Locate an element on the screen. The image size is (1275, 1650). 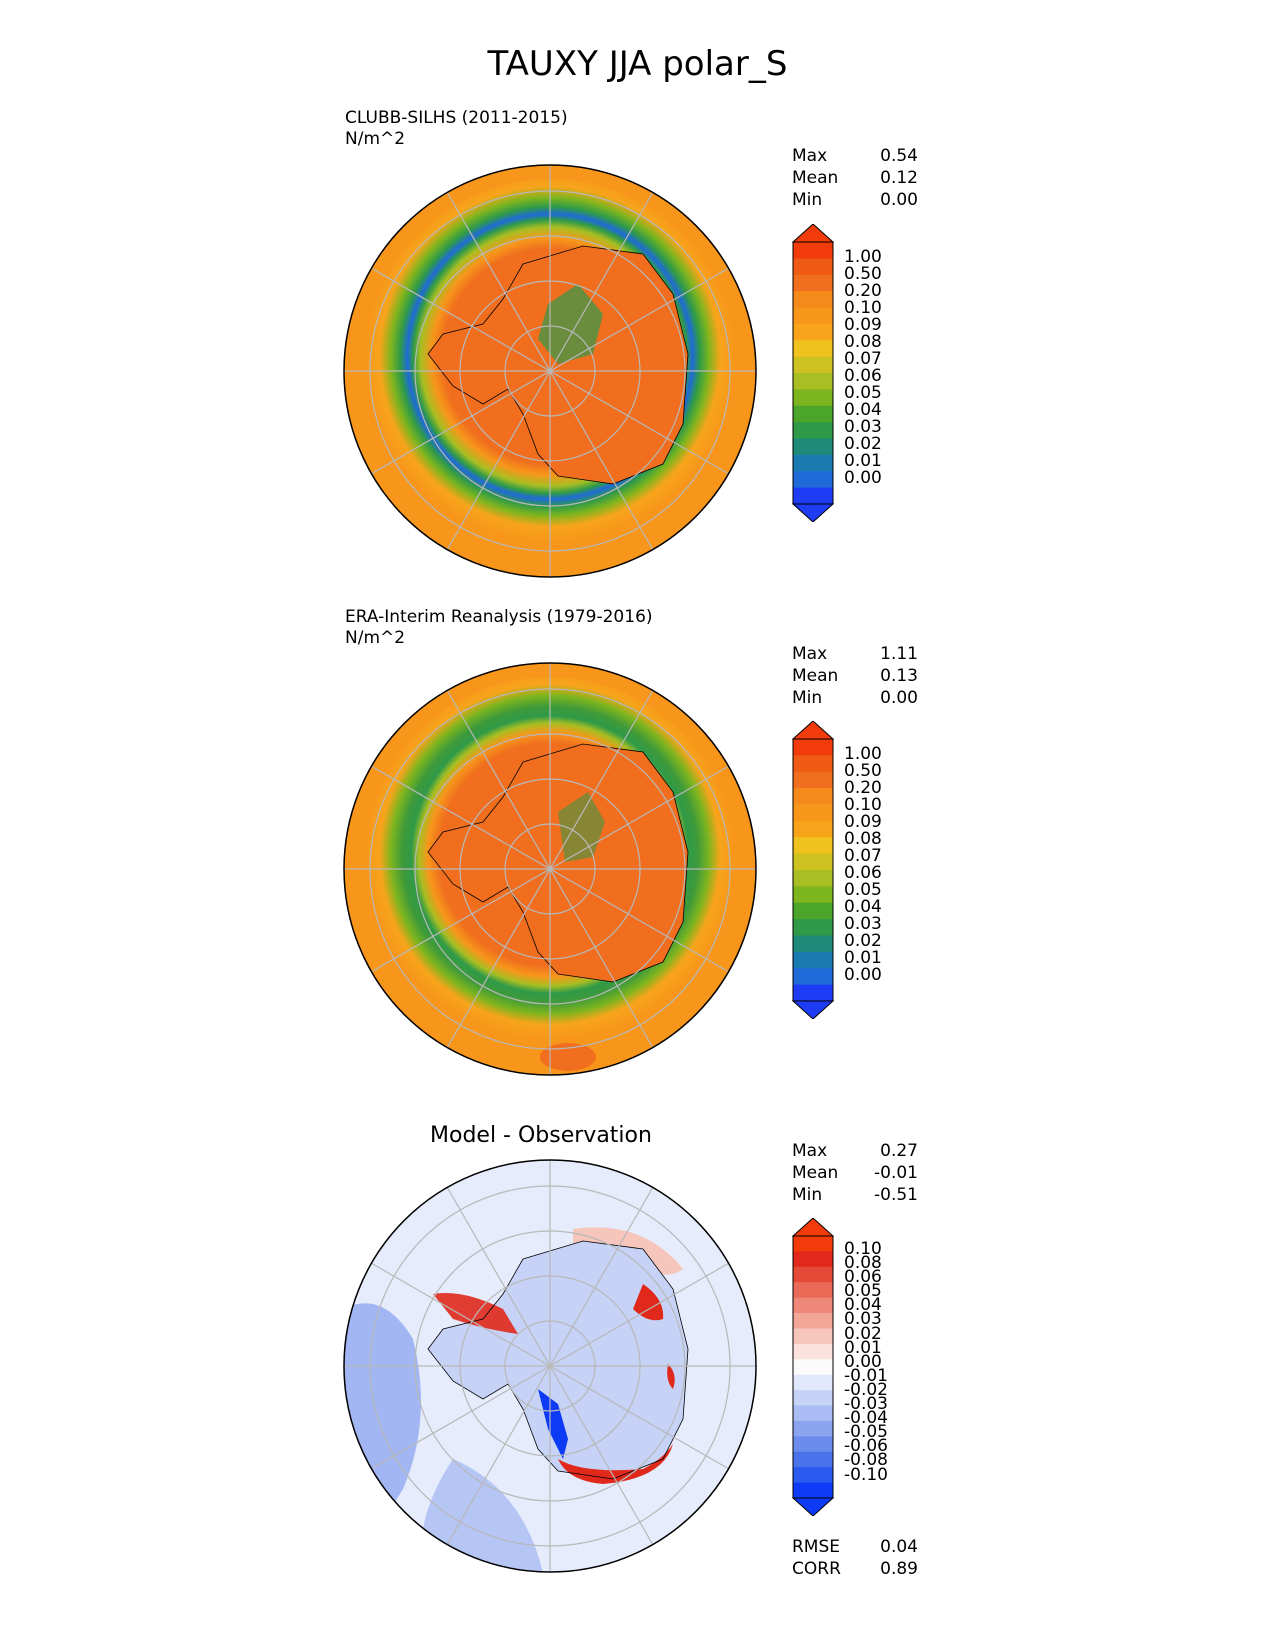
panel-1-units: N/m^2 is located at coordinates (375, 139).